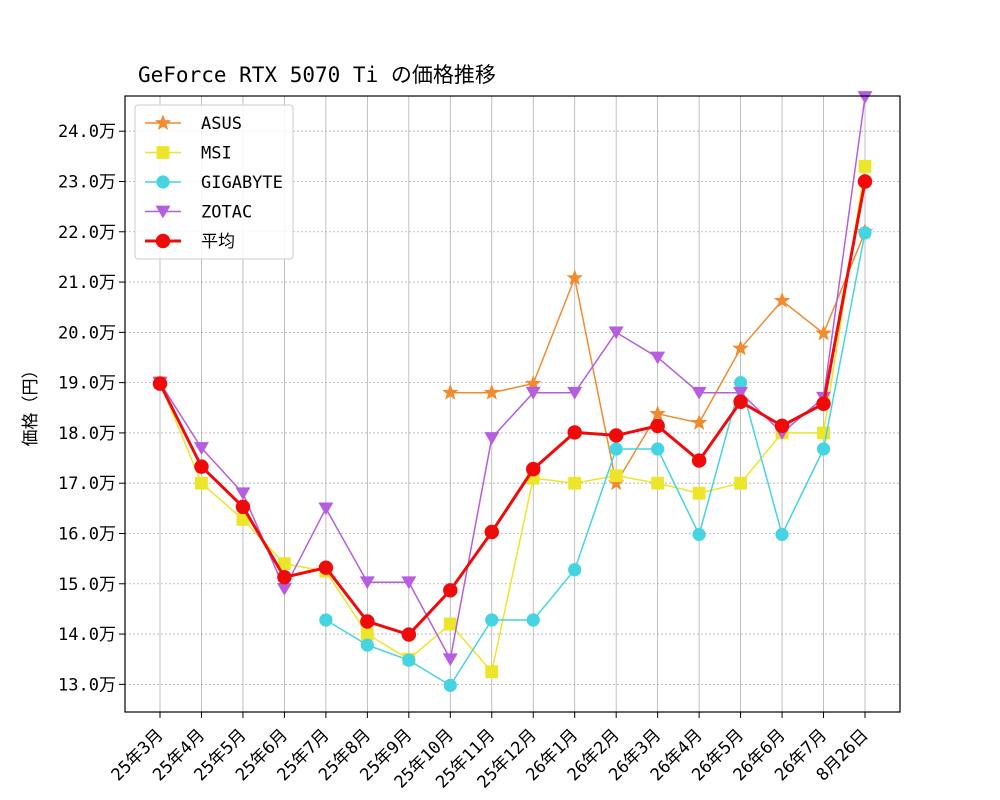 This screenshot has height=800, width=1000. I want to click on legend-box, so click(214, 182).